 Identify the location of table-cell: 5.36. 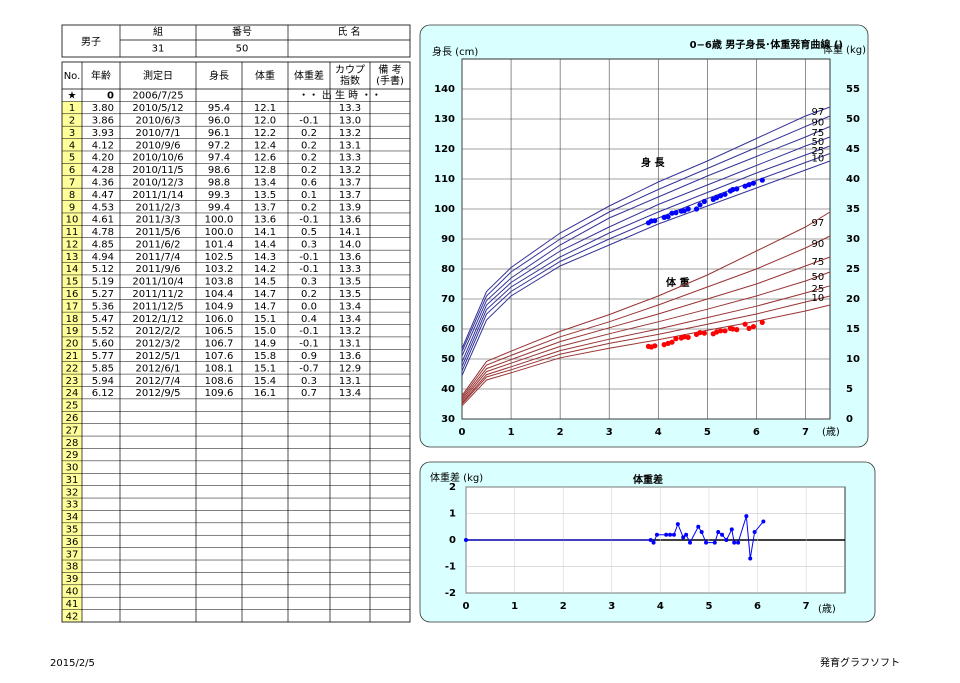
(103, 306).